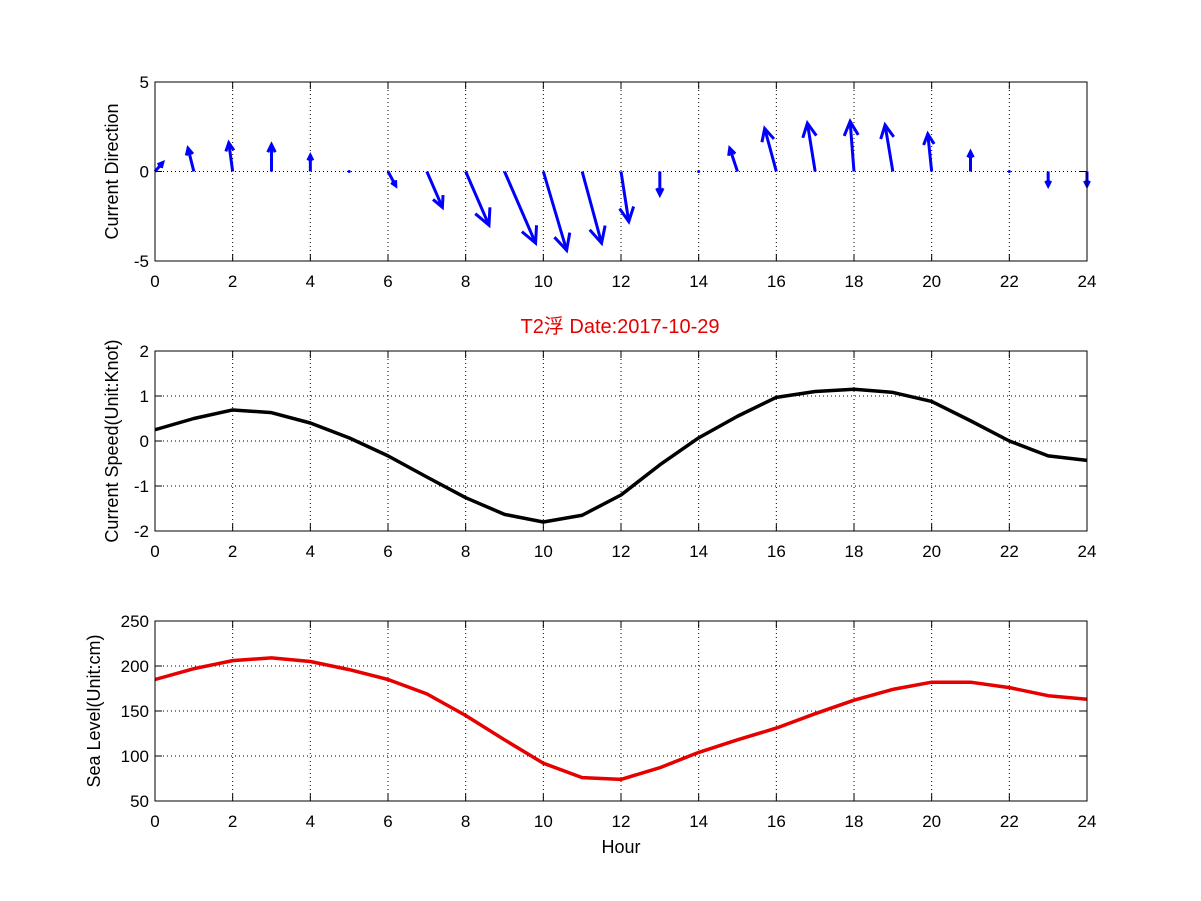  What do you see at coordinates (135, 711) in the screenshot?
I see `y-tick-label: 150` at bounding box center [135, 711].